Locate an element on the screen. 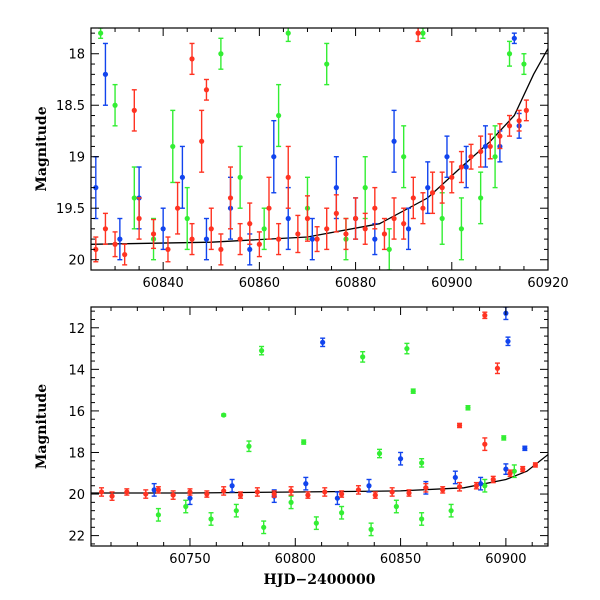 This screenshot has width=600, height=600. y-tick-label: 20 is located at coordinates (76, 495).